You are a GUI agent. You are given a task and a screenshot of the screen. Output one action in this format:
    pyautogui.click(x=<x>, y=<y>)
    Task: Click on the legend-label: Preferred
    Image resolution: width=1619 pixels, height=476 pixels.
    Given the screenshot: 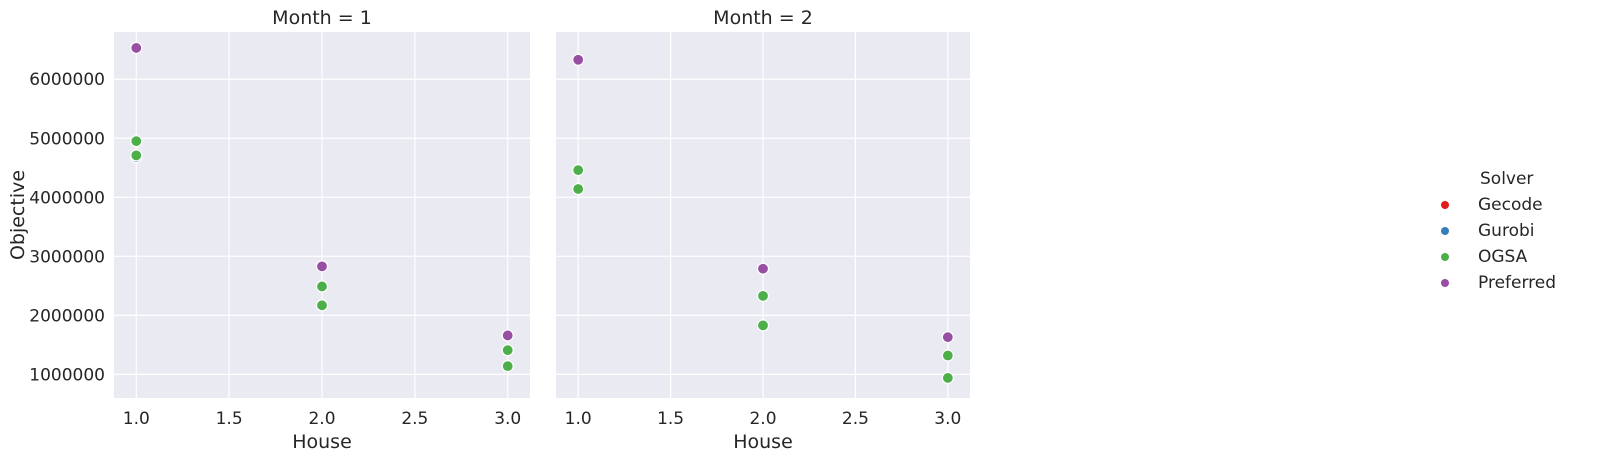 What is the action you would take?
    pyautogui.click(x=1517, y=283)
    